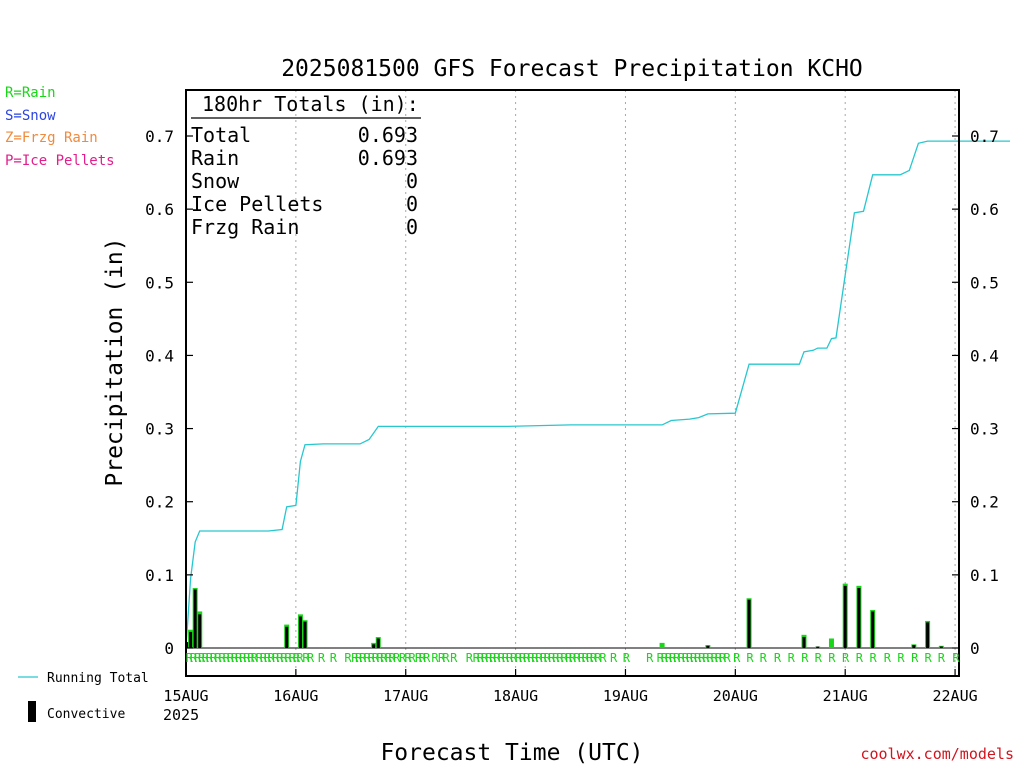 This screenshot has width=1024, height=768. Describe the element at coordinates (159, 282) in the screenshot. I see `ytick-label-left: 0.5` at that location.